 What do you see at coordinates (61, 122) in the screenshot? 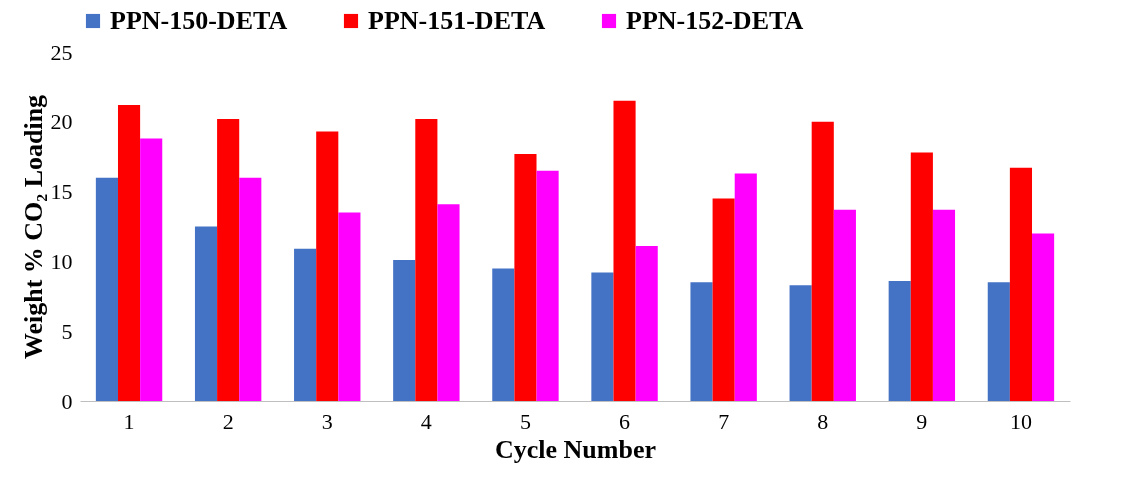
I see `y-tick-label: 20` at bounding box center [61, 122].